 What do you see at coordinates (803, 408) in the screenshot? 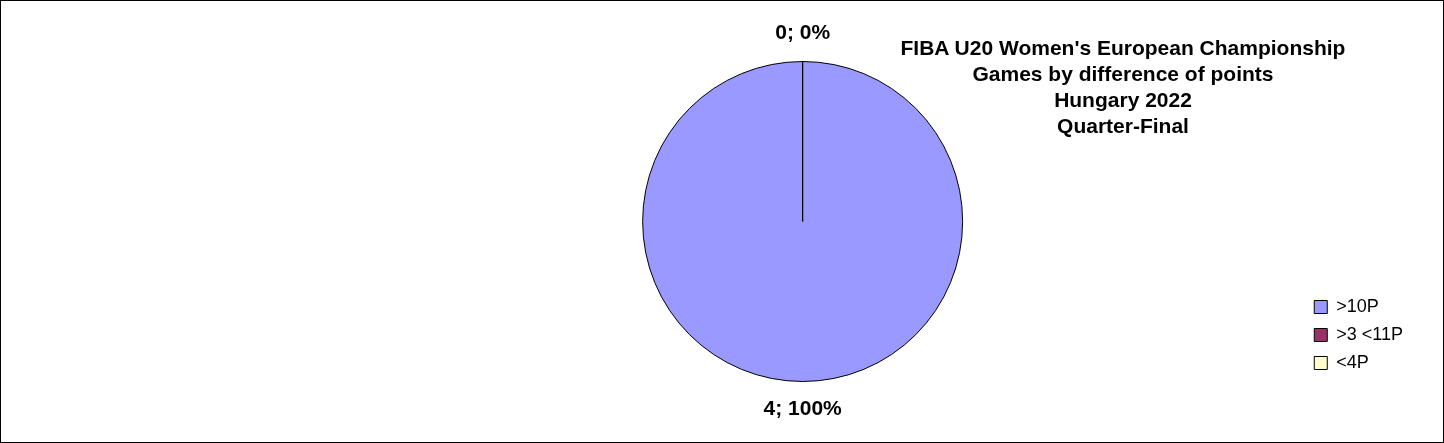
I see `data-label: 4; 100%` at bounding box center [803, 408].